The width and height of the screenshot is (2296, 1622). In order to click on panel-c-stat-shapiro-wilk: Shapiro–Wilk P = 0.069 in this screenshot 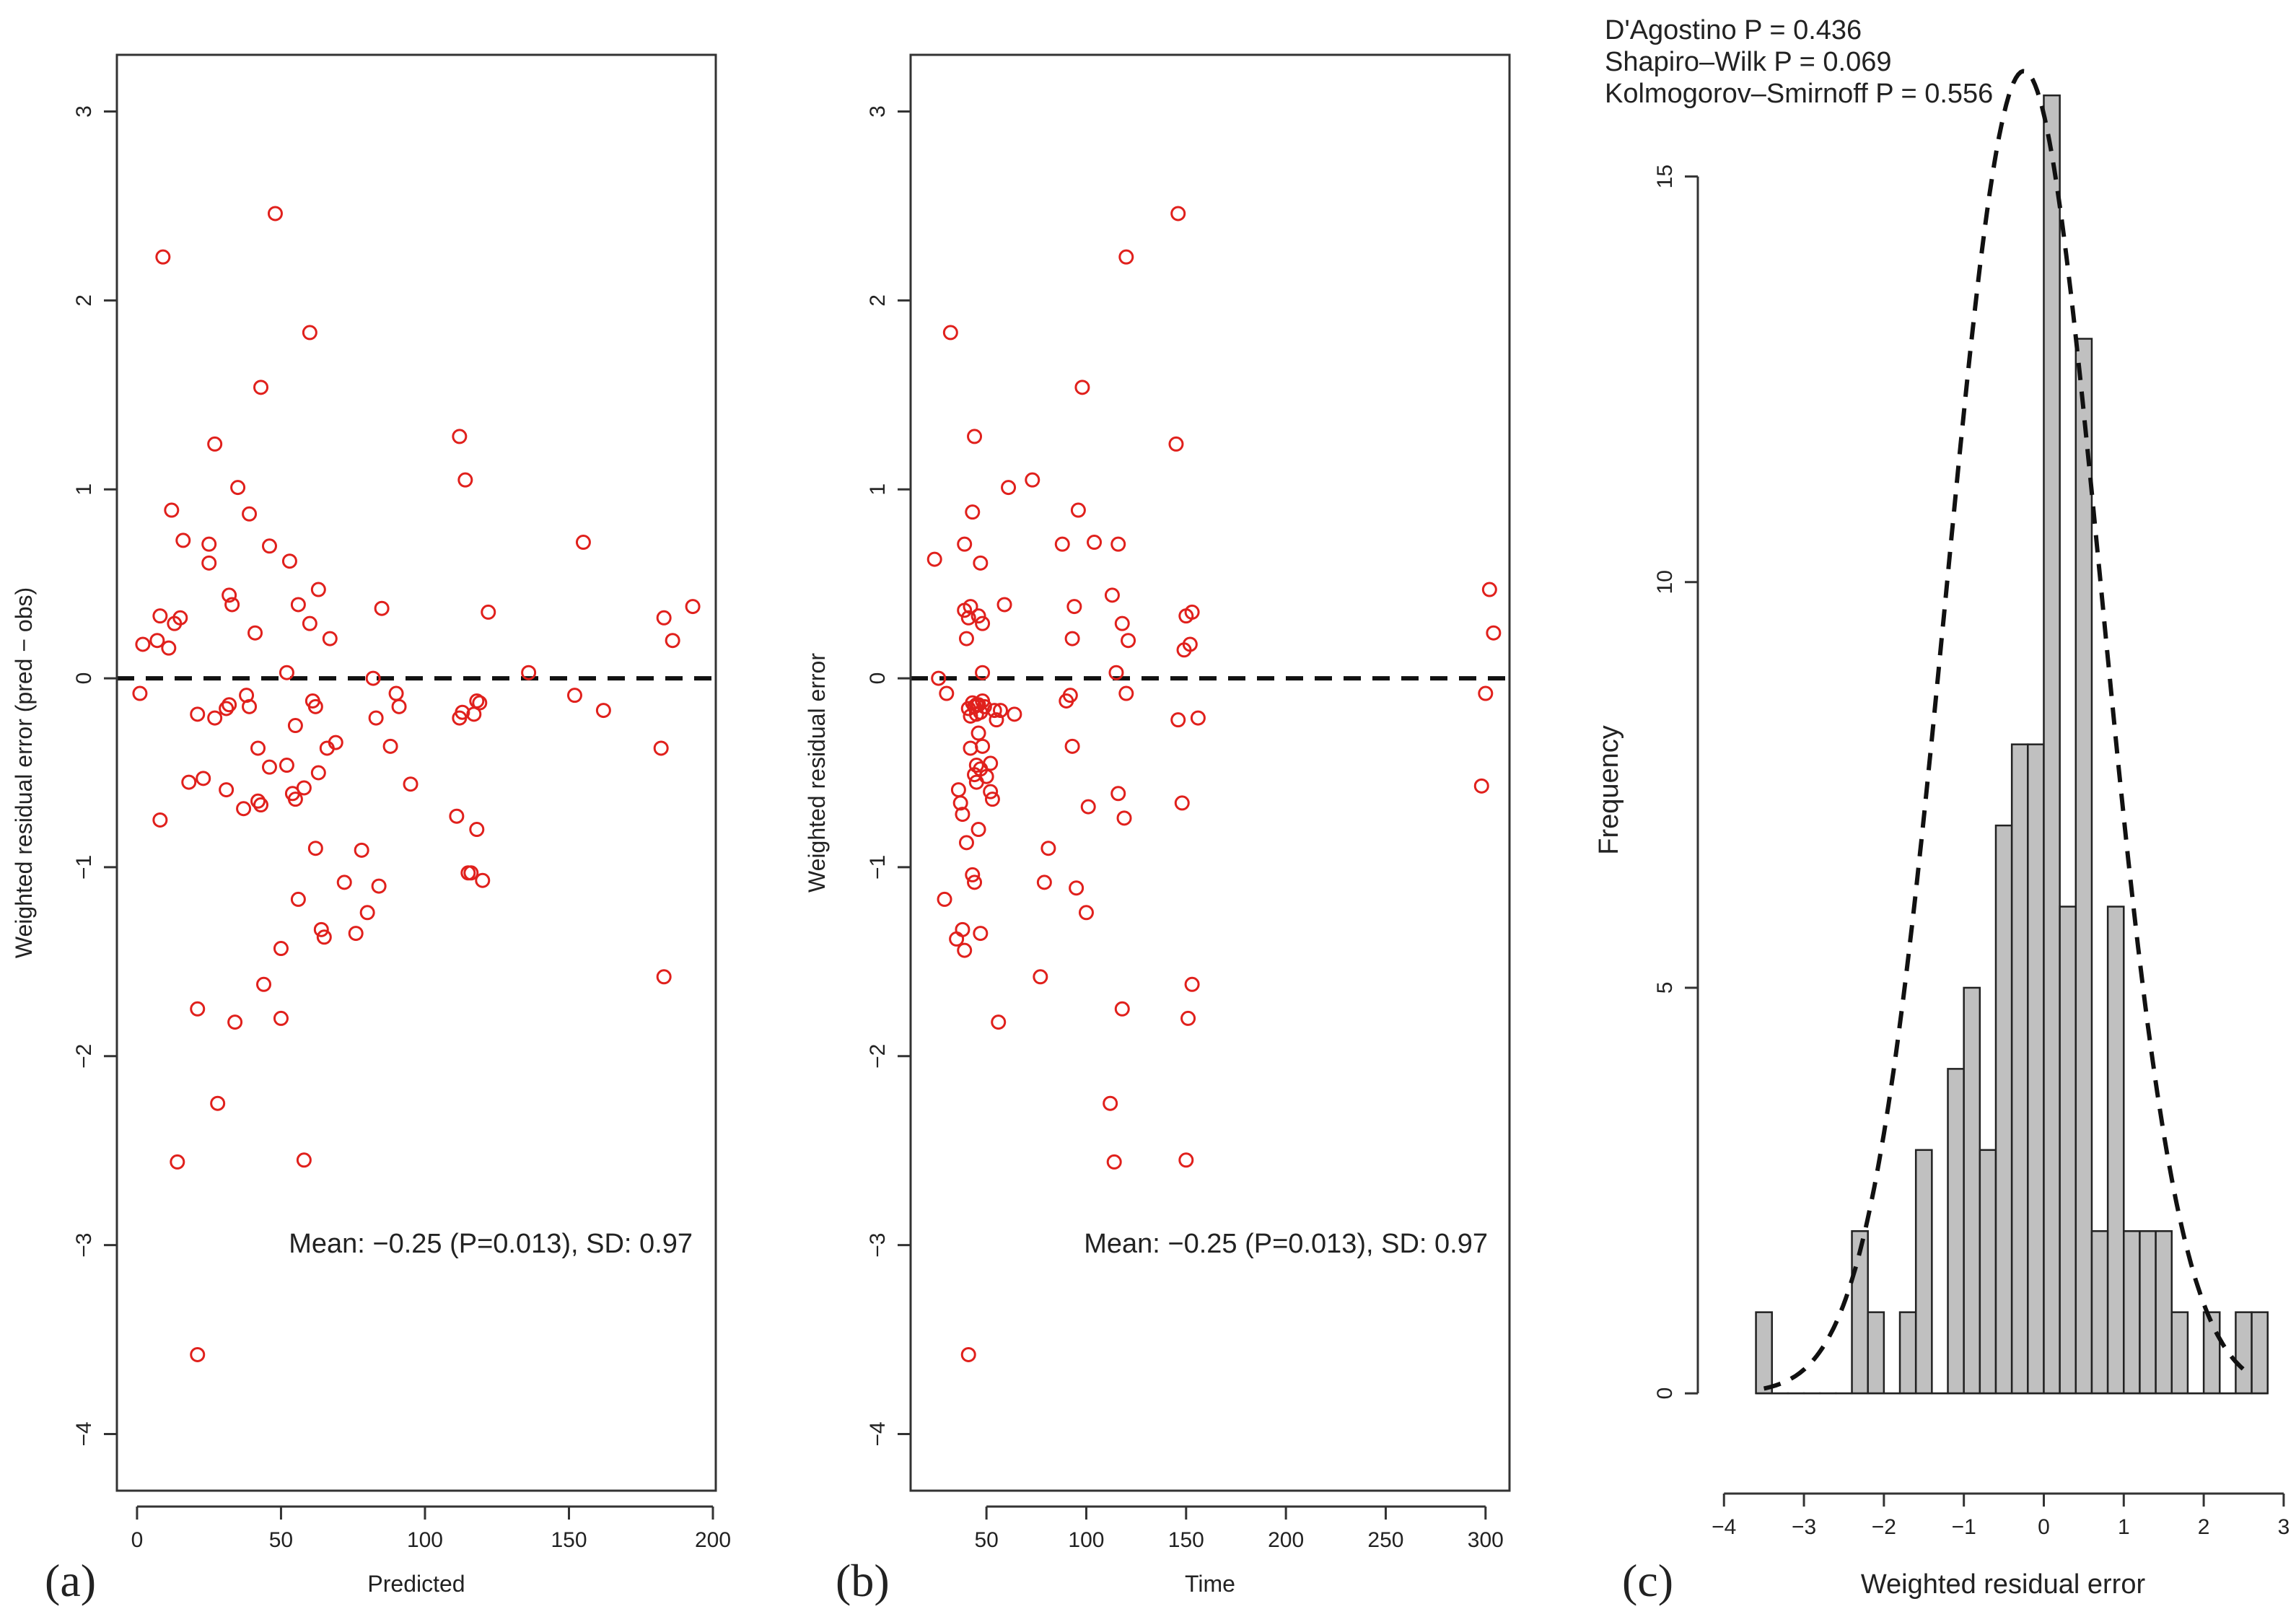, I will do `click(1748, 62)`.